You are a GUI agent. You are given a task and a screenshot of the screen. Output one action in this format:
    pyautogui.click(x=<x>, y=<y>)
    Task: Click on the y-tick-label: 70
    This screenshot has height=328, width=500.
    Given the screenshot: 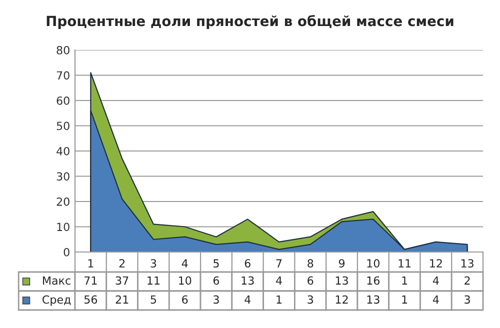 What is the action you would take?
    pyautogui.click(x=63, y=75)
    